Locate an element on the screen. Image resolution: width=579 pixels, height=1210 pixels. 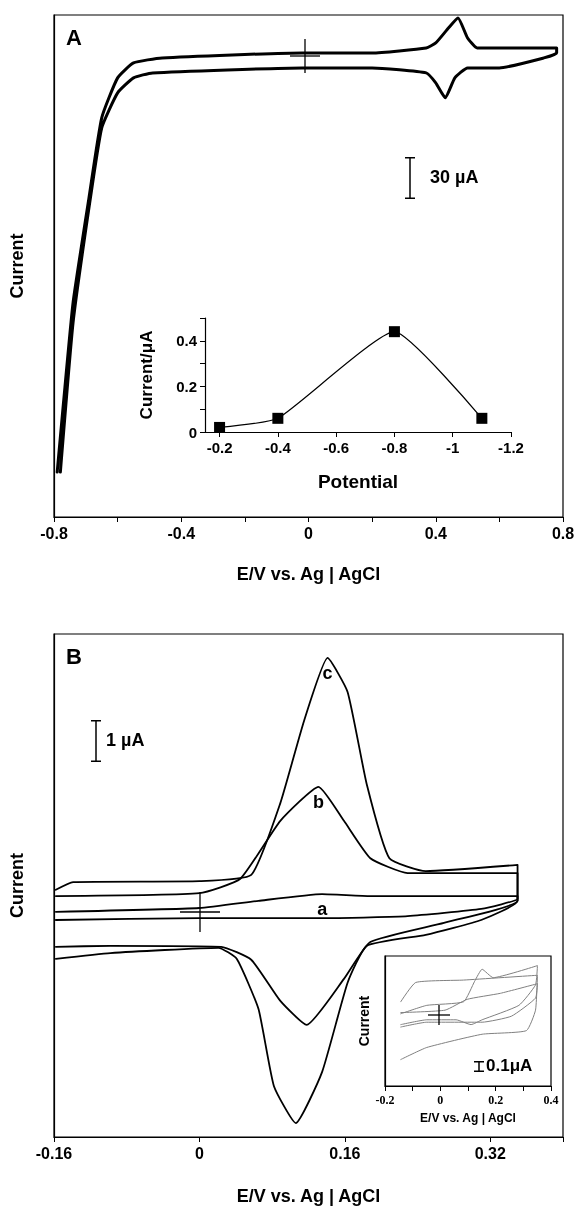
x-tick-label: 0.8 is located at coordinates (563, 533).